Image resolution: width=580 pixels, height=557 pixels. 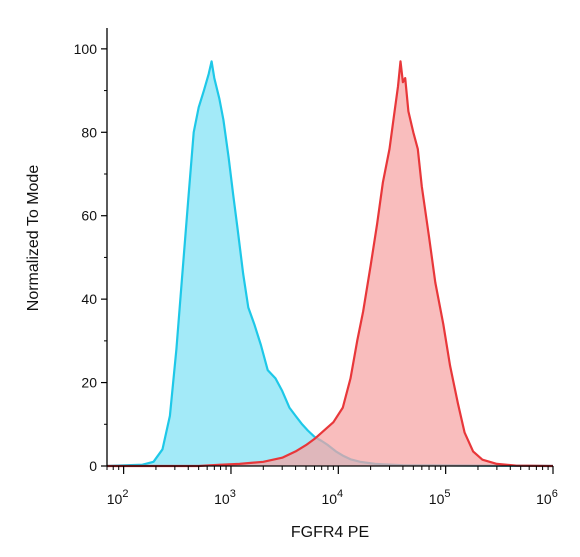 What do you see at coordinates (89, 383) in the screenshot?
I see `y-tick-label-20: 20` at bounding box center [89, 383].